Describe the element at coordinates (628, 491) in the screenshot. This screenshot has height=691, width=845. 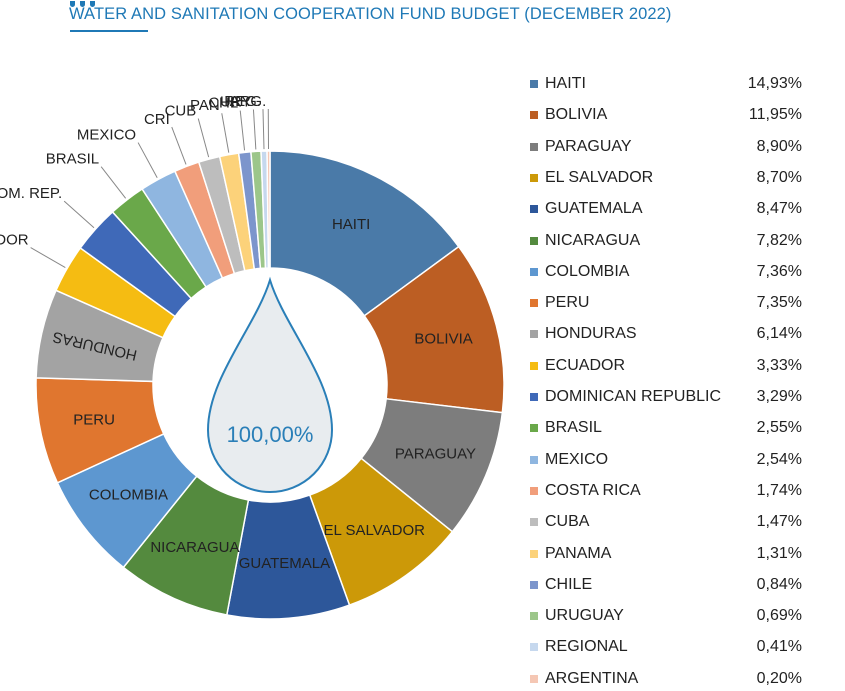
I see `legend-label: COSTA RICA` at that location.